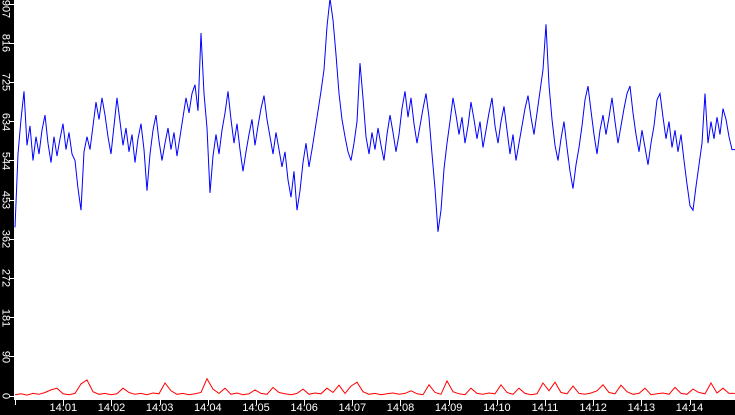  I want to click on x-tick-label: 14:05, so click(256, 408).